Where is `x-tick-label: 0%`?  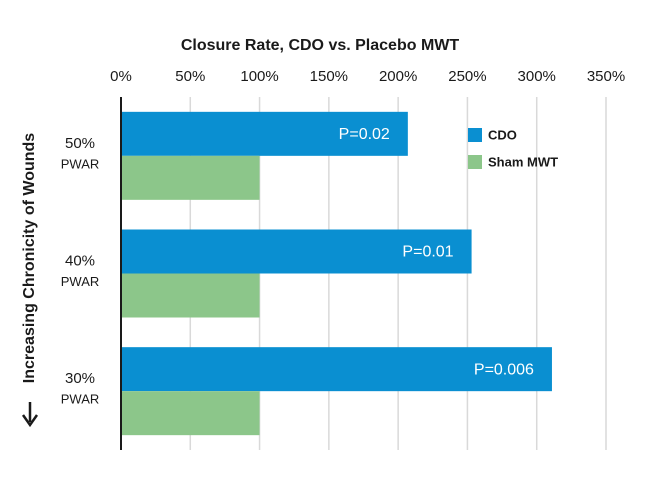
x-tick-label: 0% is located at coordinates (121, 76).